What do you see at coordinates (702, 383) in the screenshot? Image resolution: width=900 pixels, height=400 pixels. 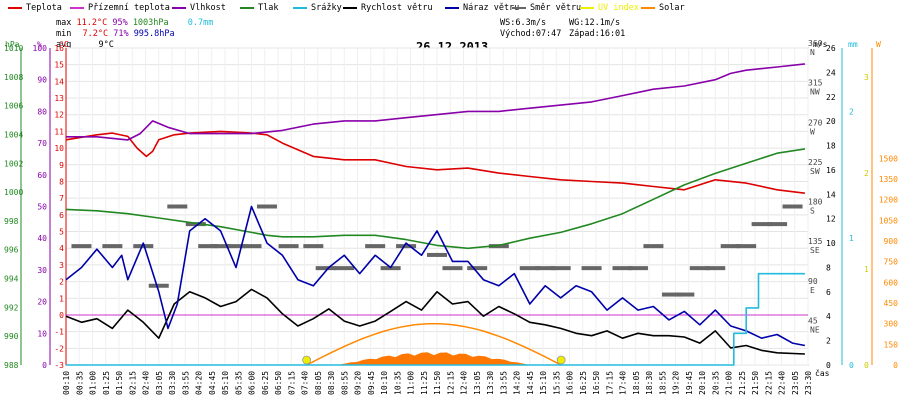 I see `x-tick: 20:10` at bounding box center [702, 383].